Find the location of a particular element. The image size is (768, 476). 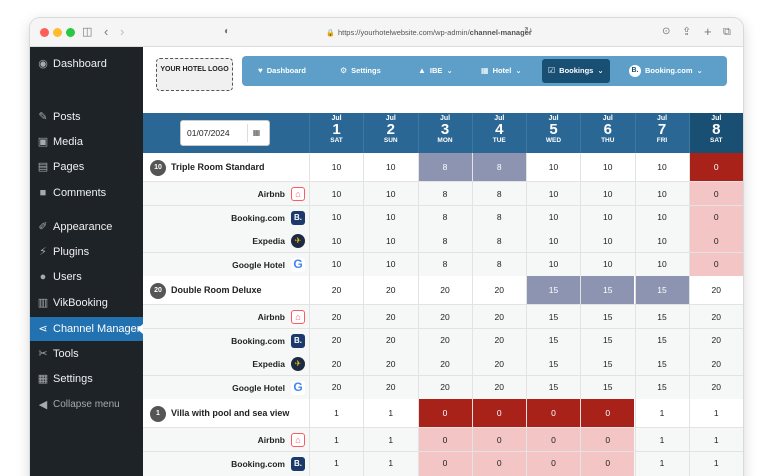

tabs-overview-icon: ⧉ is located at coordinates (727, 32).